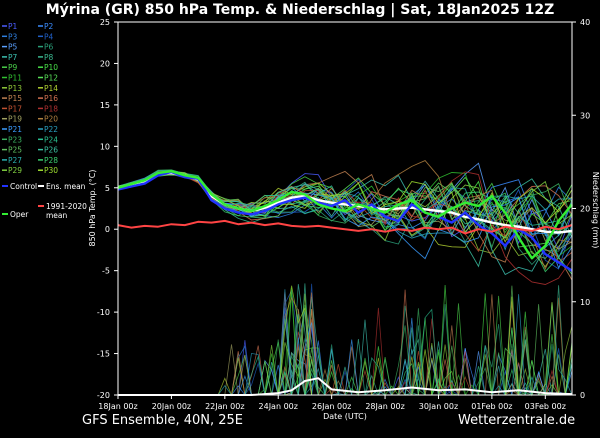 Image resolution: width=600 pixels, height=438 pixels. I want to click on legend-item: P15, so click(12, 98).